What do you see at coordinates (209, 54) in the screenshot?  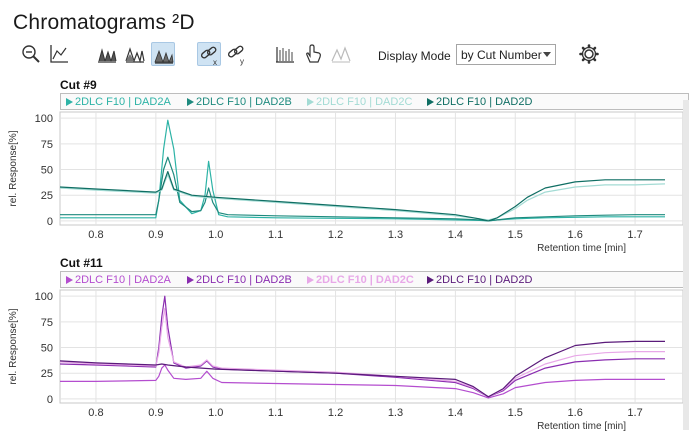 I see `link-x-icon: x` at bounding box center [209, 54].